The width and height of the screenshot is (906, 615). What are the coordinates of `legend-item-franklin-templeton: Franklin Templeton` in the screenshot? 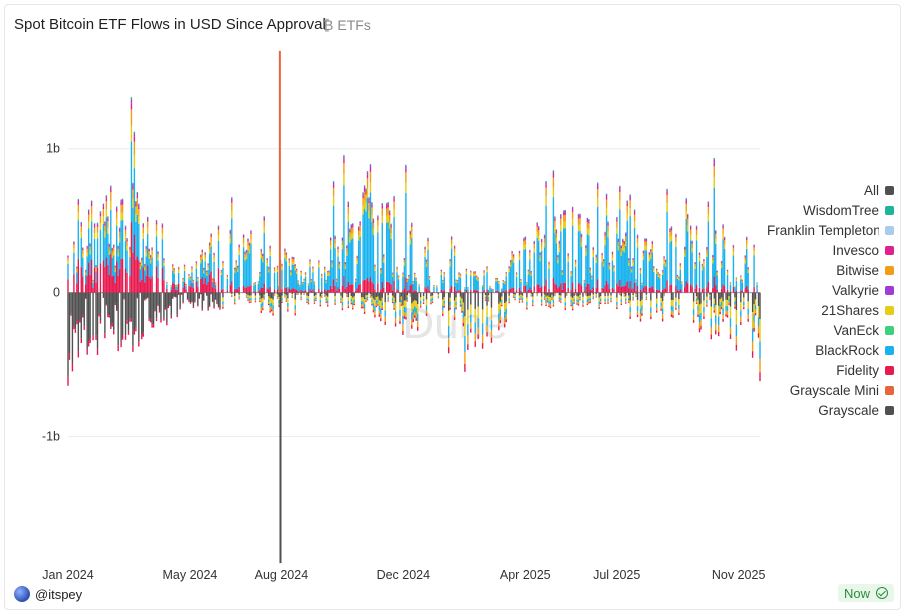 It's located at (830, 230).